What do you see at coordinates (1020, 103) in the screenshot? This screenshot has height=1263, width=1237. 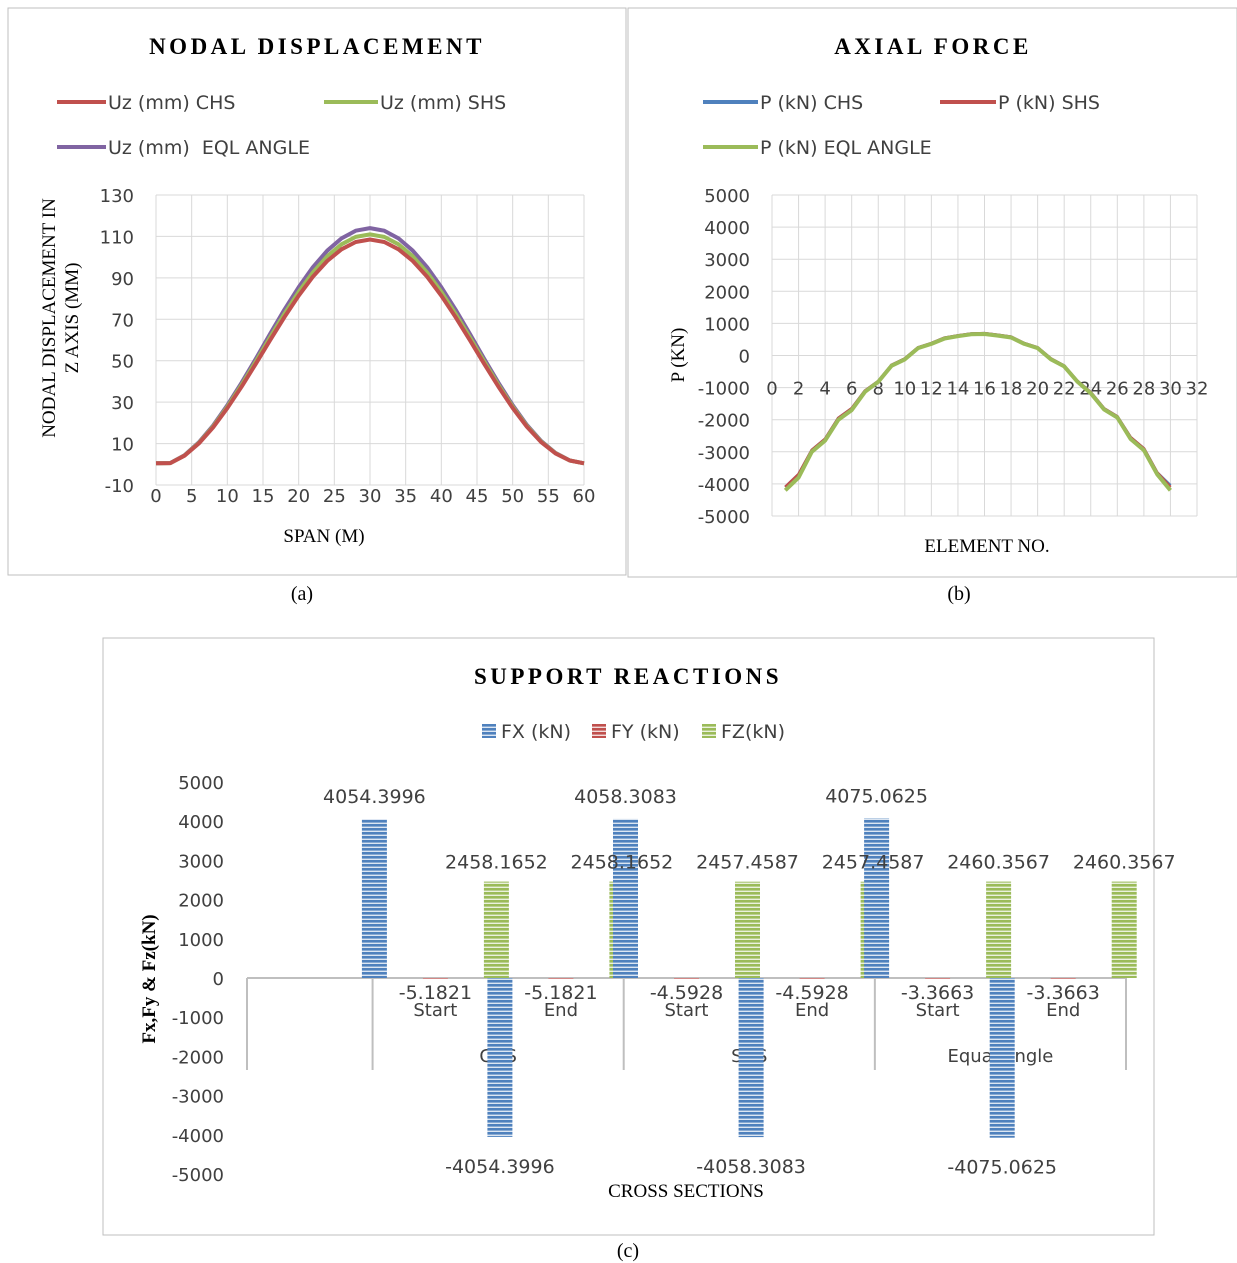 I see `legend-item-p-shs: P (kN) SHS` at bounding box center [1020, 103].